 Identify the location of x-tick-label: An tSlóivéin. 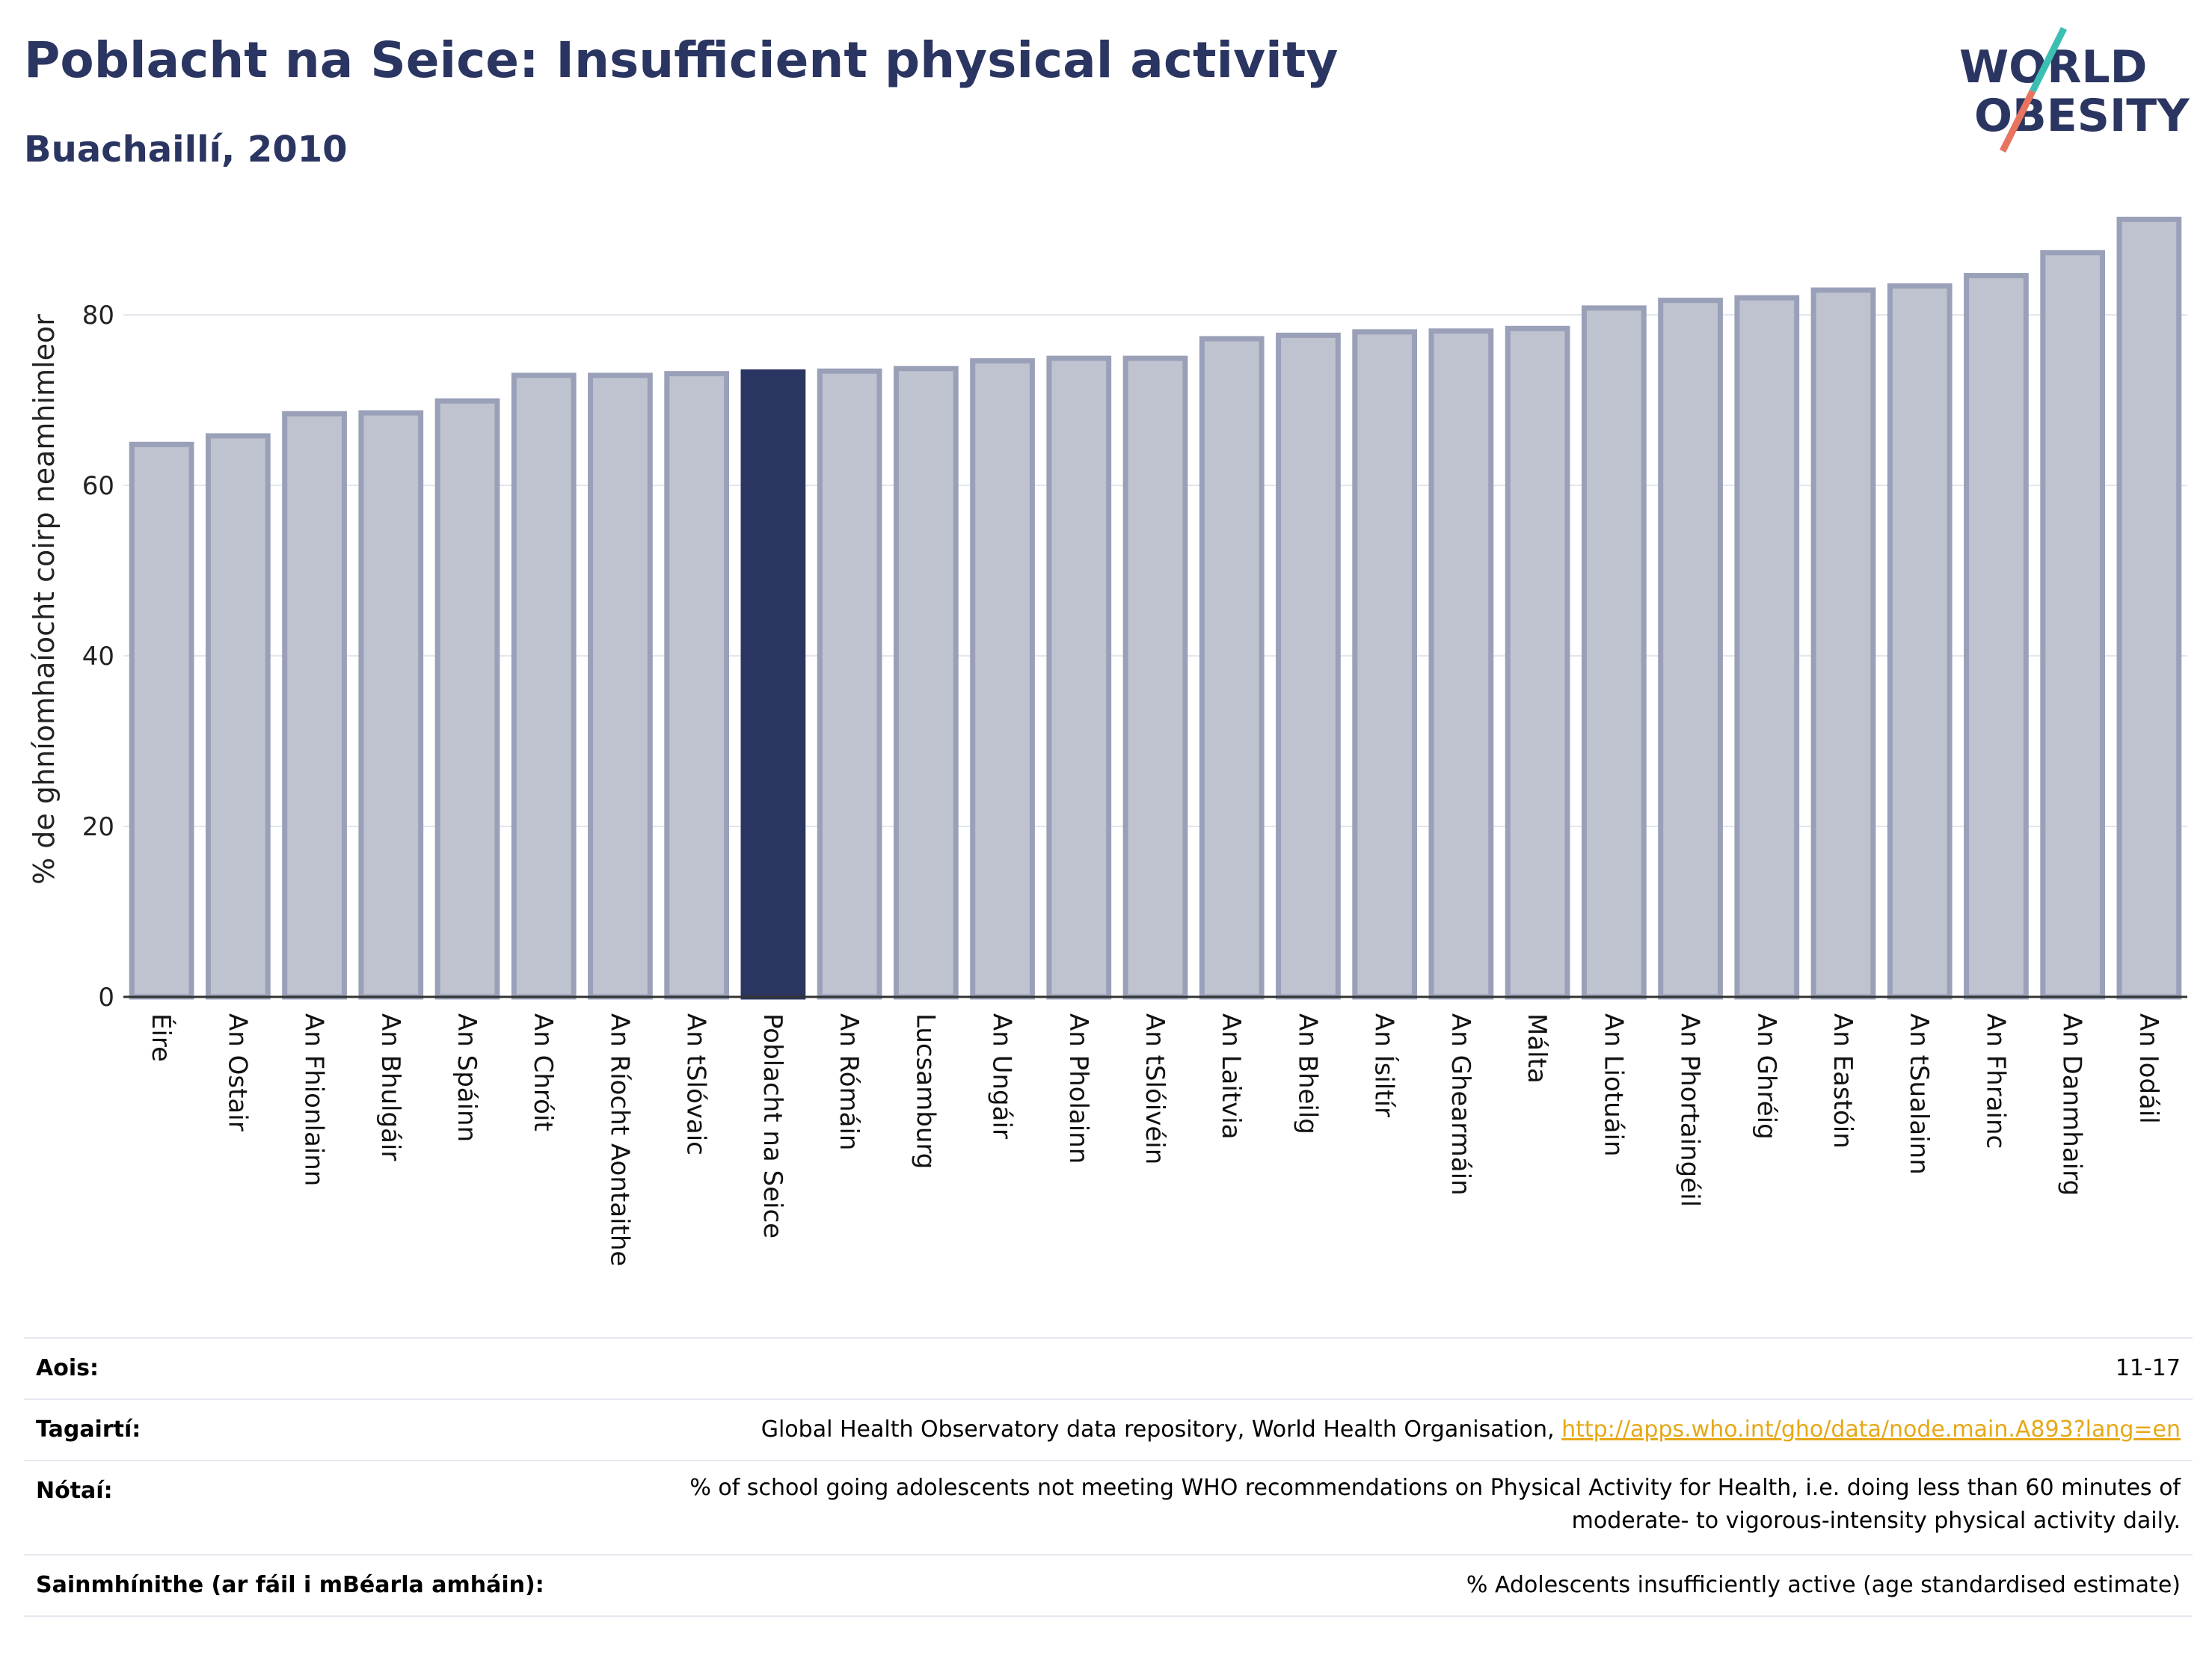
(1155, 1088).